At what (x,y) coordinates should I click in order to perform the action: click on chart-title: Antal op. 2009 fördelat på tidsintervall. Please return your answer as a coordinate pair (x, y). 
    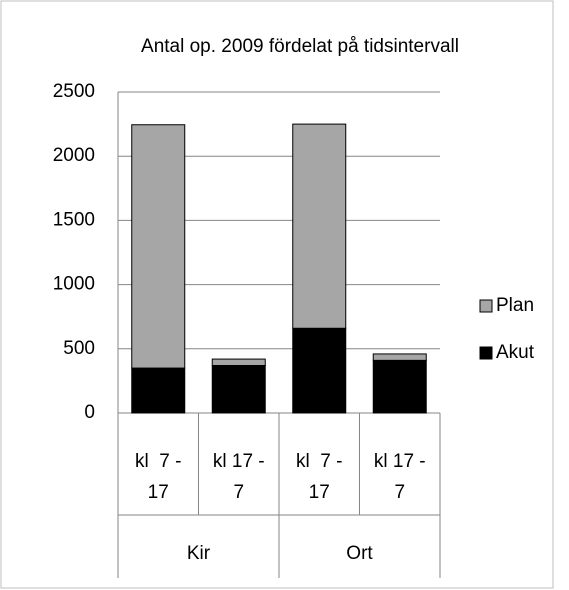
    Looking at the image, I should click on (300, 46).